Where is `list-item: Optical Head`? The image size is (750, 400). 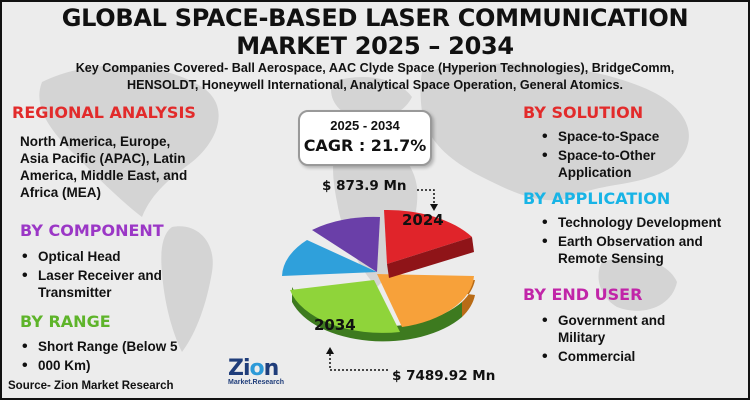
list-item: Optical Head is located at coordinates (135, 256).